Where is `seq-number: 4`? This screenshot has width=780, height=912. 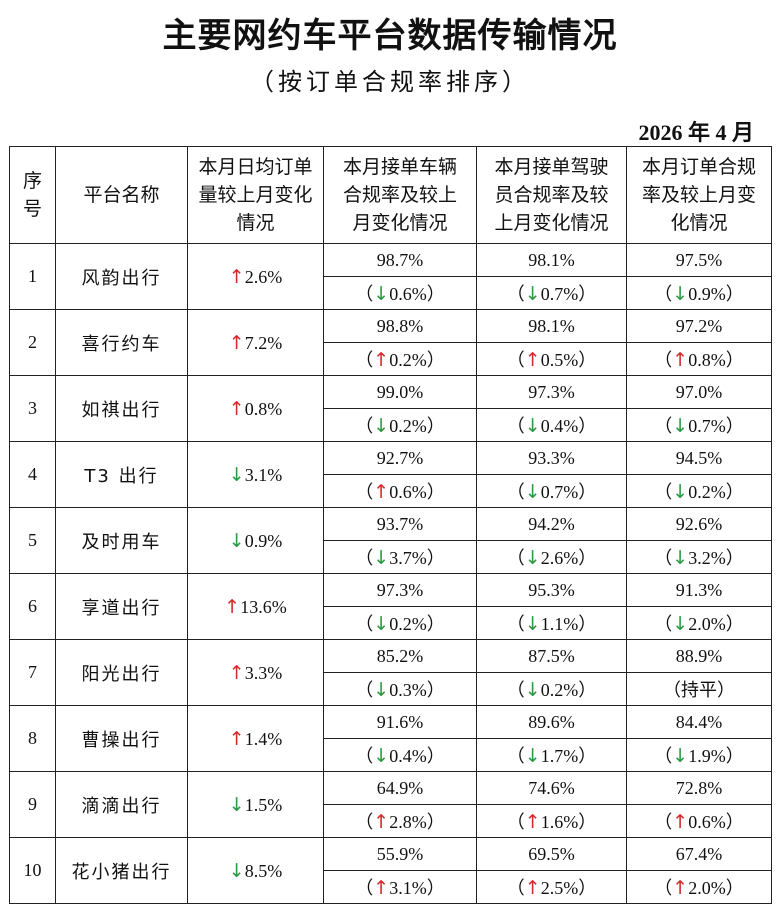
seq-number: 4 is located at coordinates (32, 474).